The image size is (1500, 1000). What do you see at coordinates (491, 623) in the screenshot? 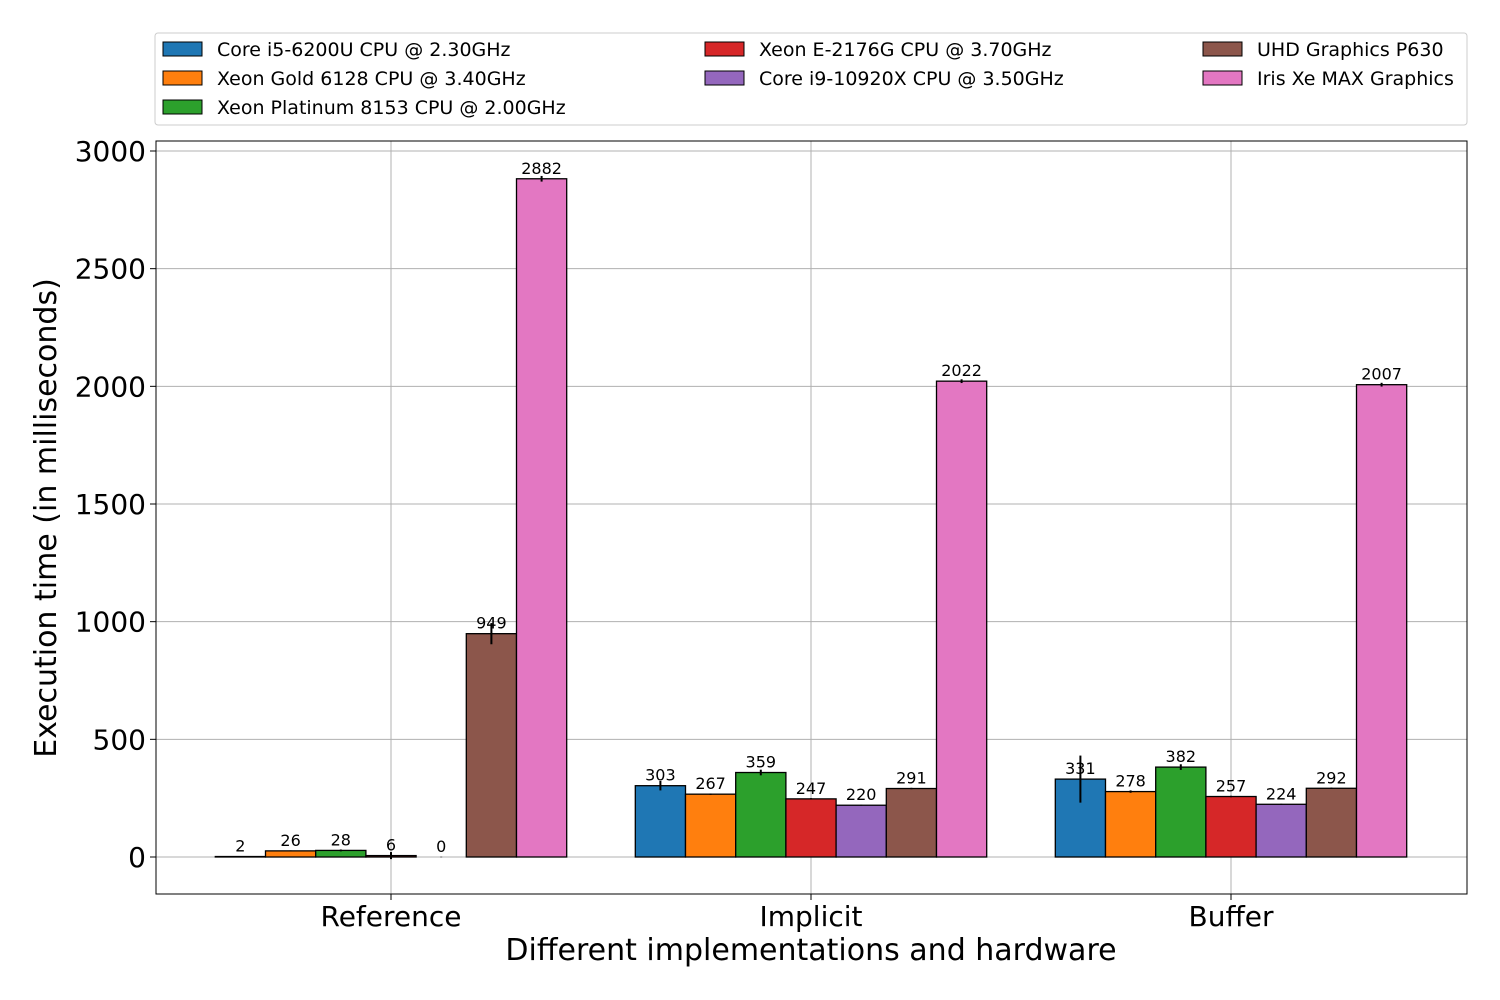
I see `bar-value-label: 949` at bounding box center [491, 623].